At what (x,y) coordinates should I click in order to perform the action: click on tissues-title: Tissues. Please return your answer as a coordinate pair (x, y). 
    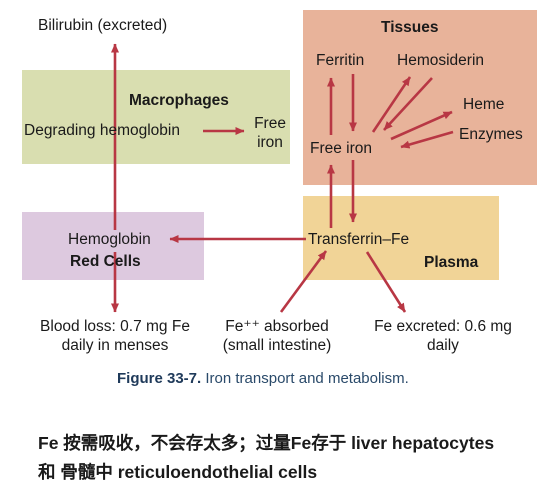
    Looking at the image, I should click on (410, 27).